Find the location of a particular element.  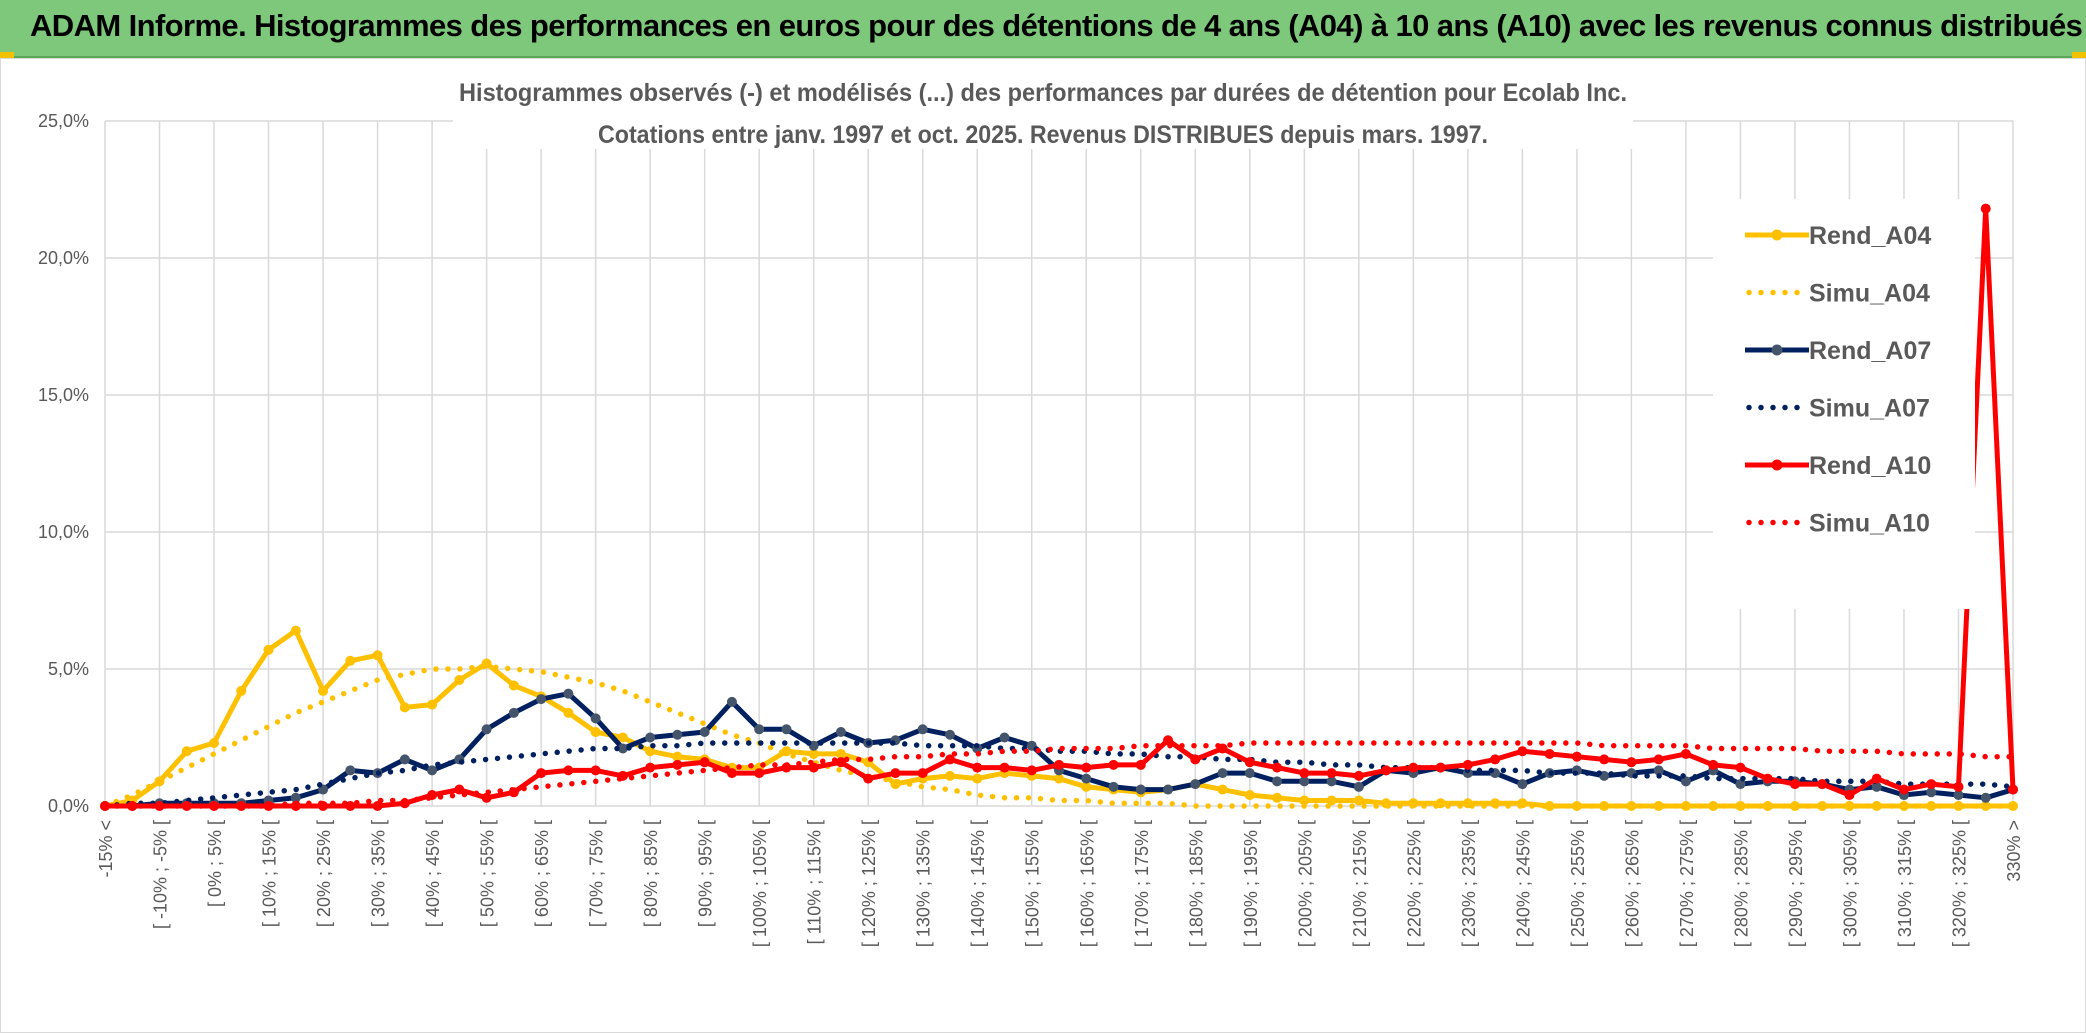

x-tick-label: [ 180% ; 185% [ is located at coordinates (1196, 883).